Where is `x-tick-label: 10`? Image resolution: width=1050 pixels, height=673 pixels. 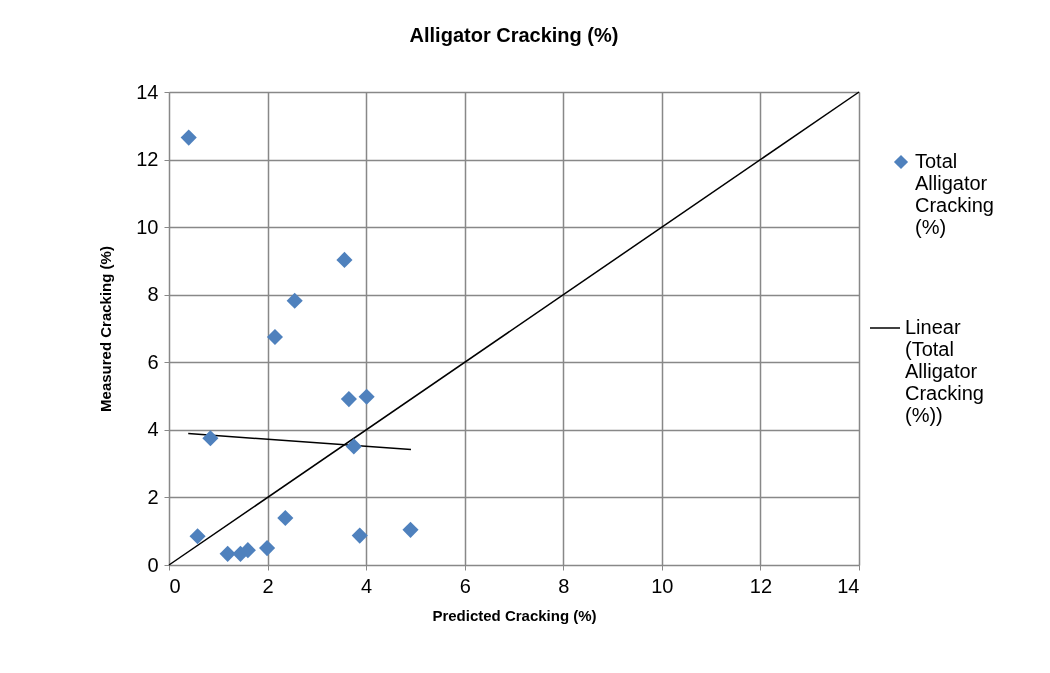
x-tick-label: 10 is located at coordinates (662, 585).